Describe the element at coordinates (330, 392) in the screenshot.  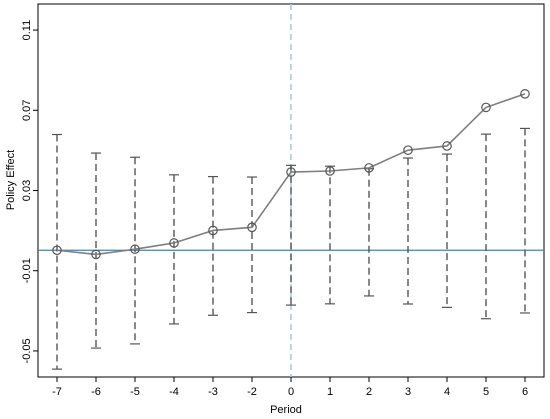
I see `x-tick-label: 1` at that location.